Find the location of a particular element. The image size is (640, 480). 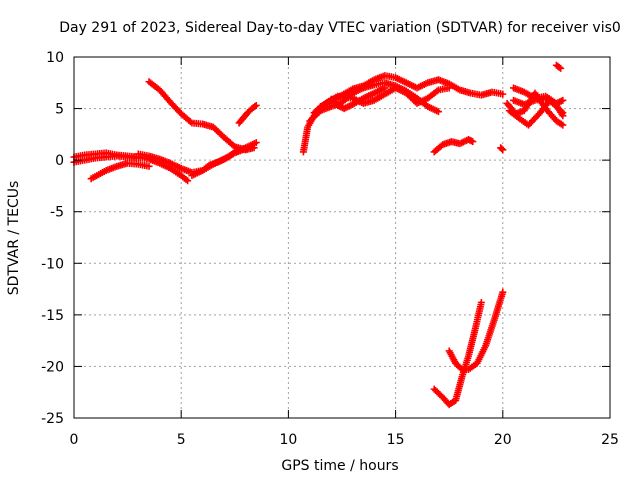

y-tick-label: -10 is located at coordinates (52, 264).